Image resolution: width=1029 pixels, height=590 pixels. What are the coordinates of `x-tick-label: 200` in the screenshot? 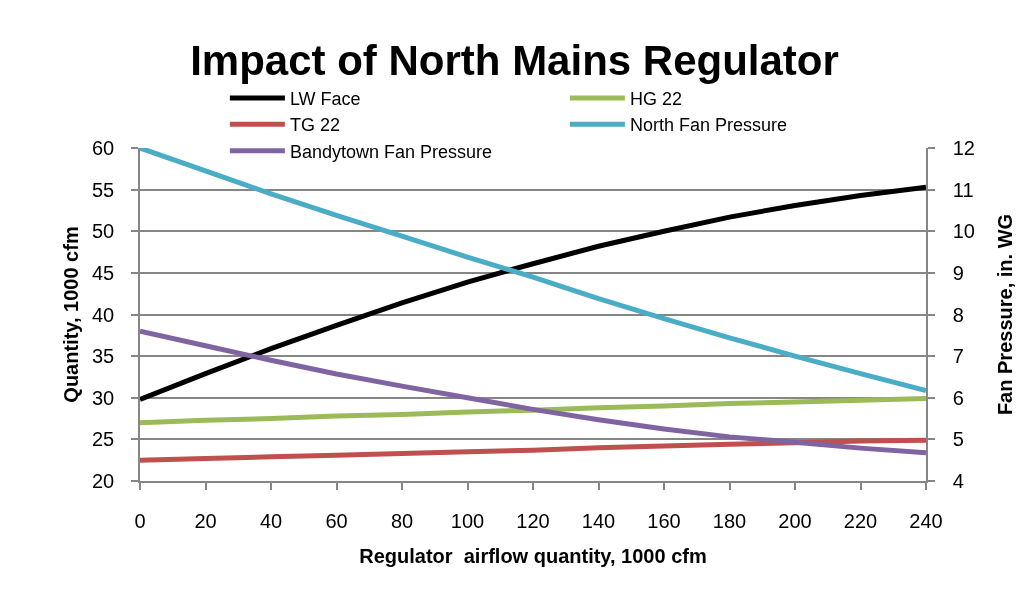 It's located at (795, 520).